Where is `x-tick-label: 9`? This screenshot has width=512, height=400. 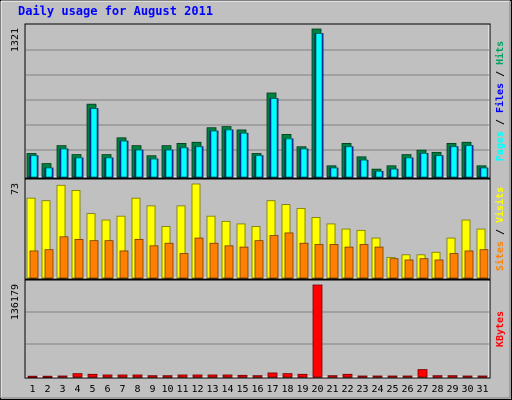 x-tick-label: 9 is located at coordinates (152, 389).